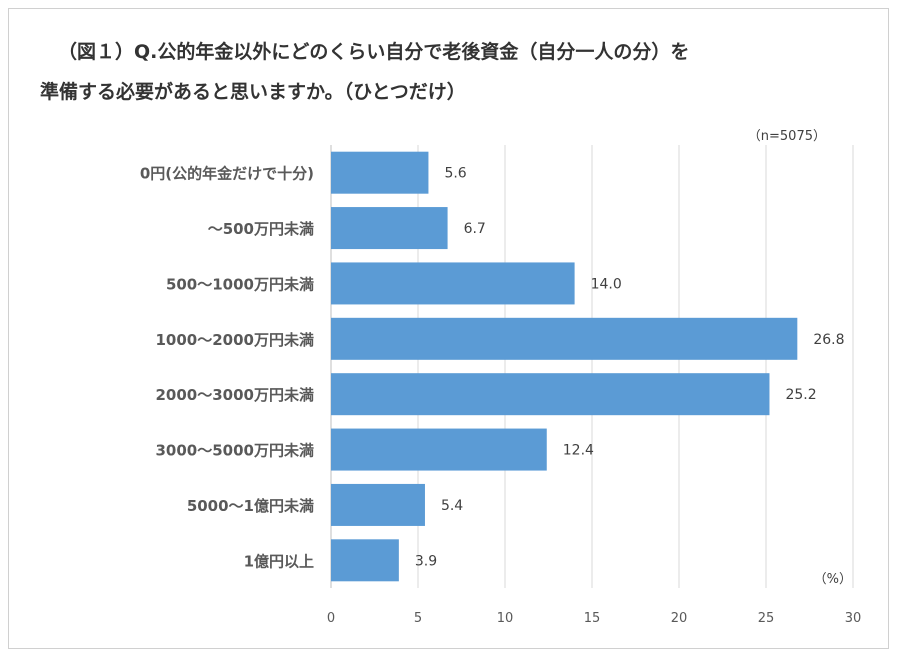 The height and width of the screenshot is (657, 898). I want to click on category-label: 5000～1億円未満, so click(250, 506).